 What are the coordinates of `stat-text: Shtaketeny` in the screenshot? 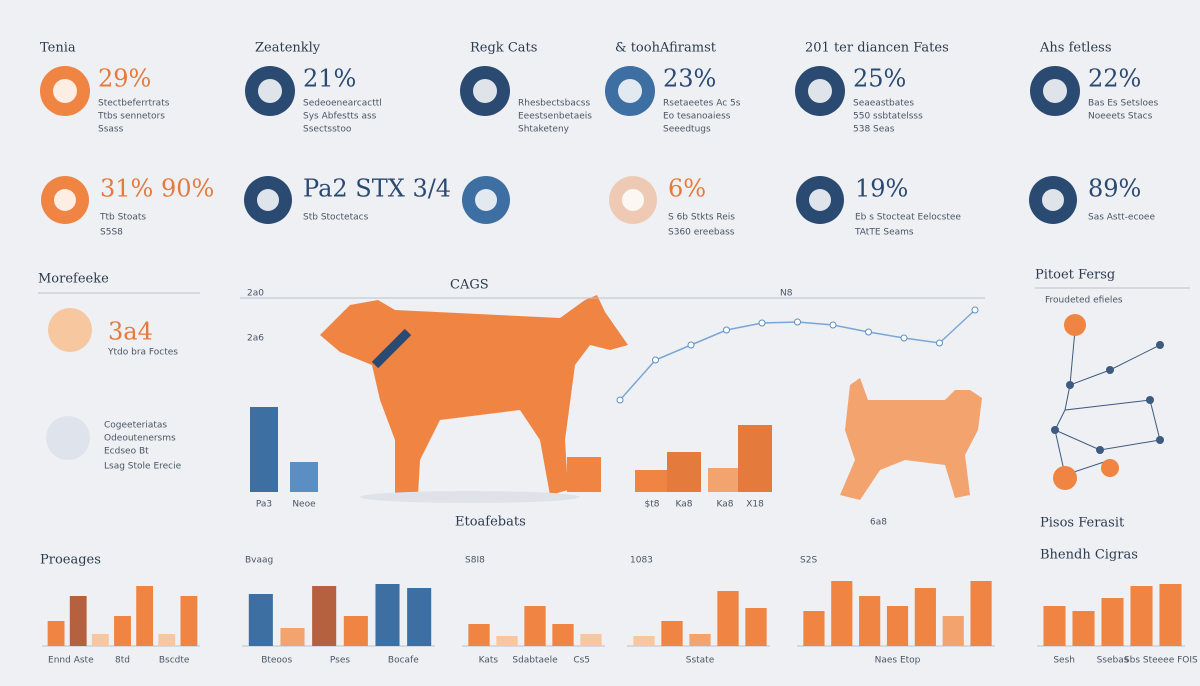 It's located at (544, 130).